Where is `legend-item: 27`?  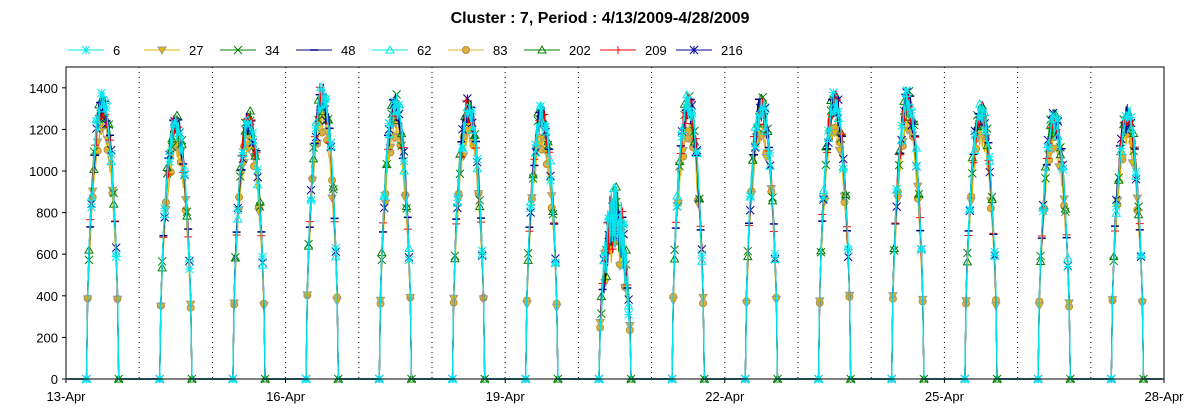 legend-item: 27 is located at coordinates (173, 50).